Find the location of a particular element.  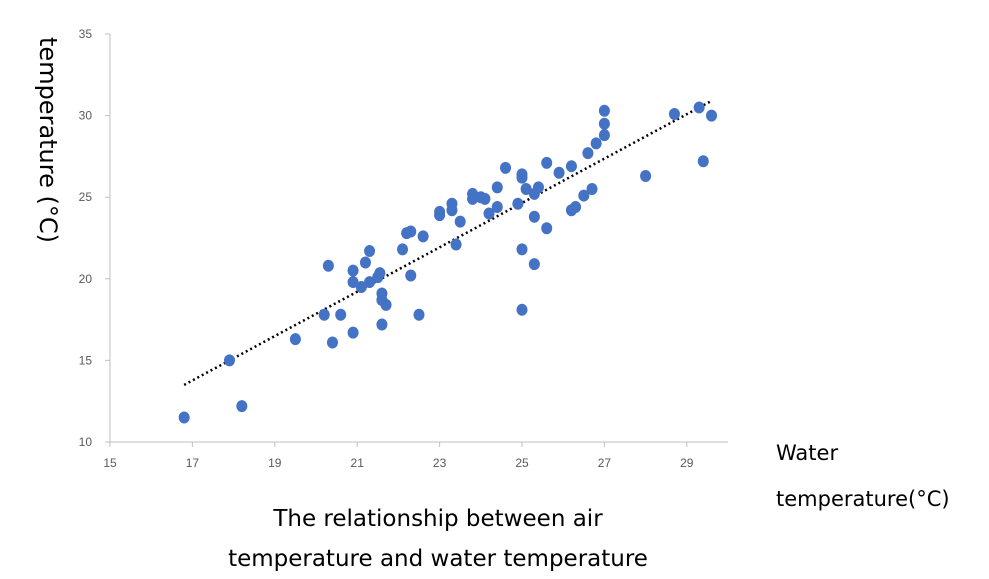

x-tick-label: 25 is located at coordinates (522, 463).